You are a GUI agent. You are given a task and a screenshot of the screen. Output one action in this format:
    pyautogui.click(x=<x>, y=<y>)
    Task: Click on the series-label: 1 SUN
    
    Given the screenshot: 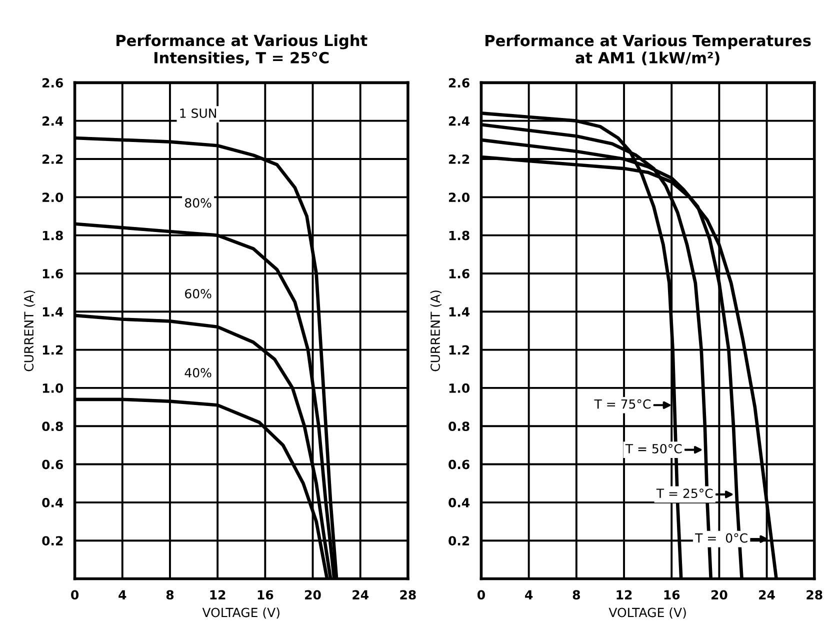 What is the action you would take?
    pyautogui.click(x=198, y=113)
    